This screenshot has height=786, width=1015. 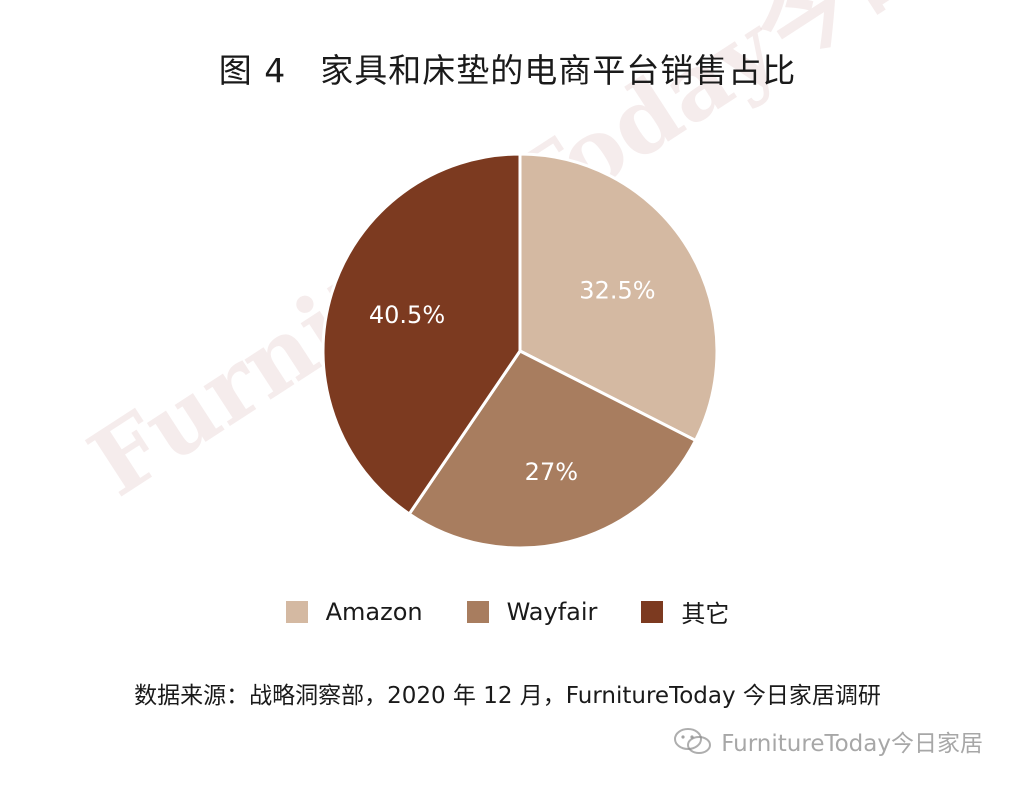 I want to click on pie-slice-amazon, so click(x=618, y=297).